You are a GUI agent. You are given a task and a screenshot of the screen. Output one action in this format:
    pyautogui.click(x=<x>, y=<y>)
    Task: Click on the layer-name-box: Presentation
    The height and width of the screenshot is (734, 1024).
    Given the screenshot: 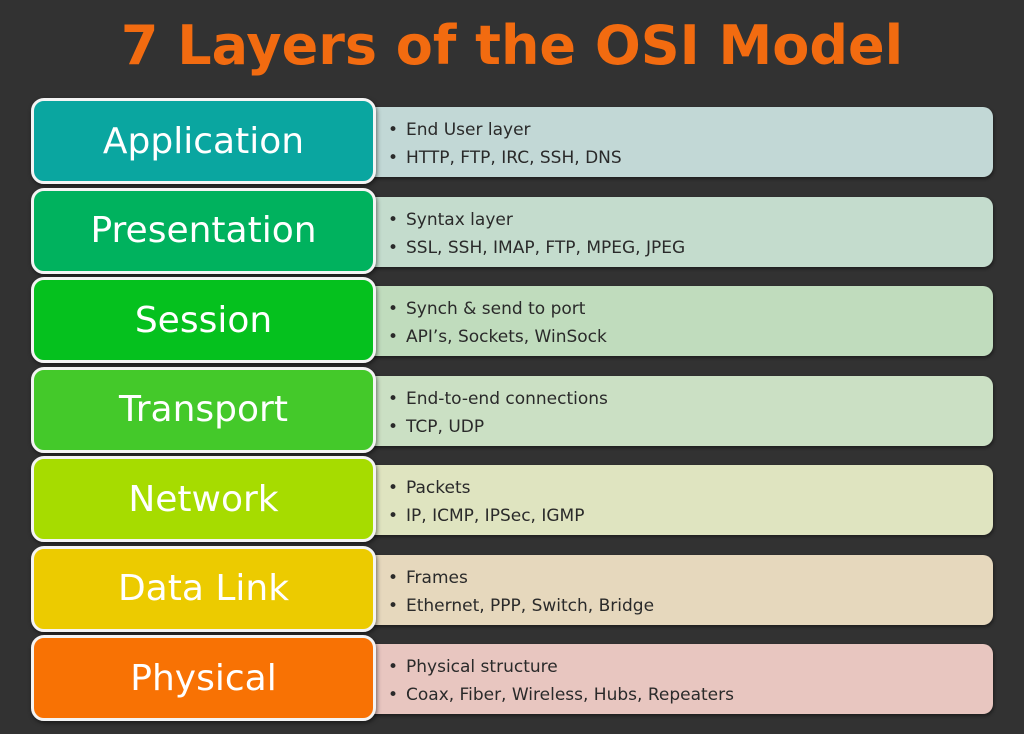 What is the action you would take?
    pyautogui.click(x=203, y=230)
    